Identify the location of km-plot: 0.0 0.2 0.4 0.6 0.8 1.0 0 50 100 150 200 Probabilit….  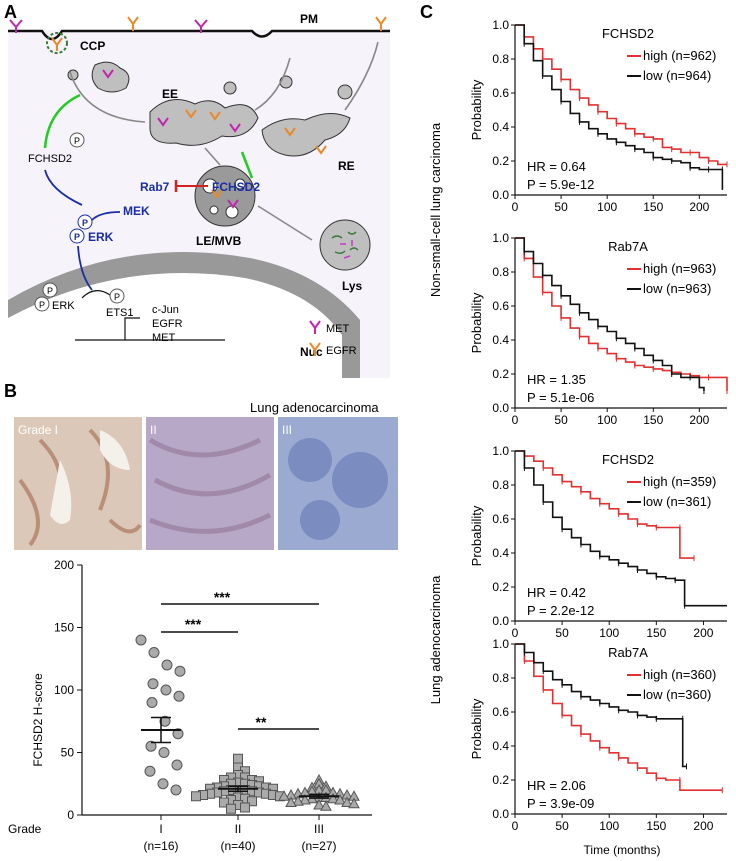
(598, 735).